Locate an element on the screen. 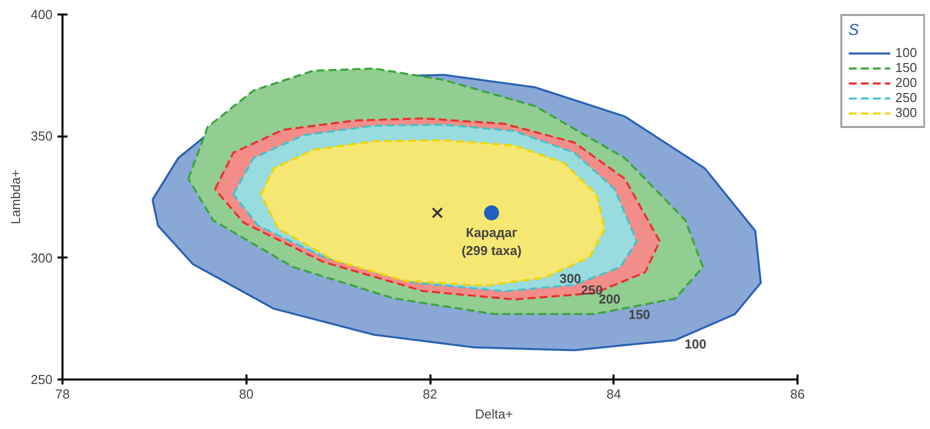  text: 300 is located at coordinates (570, 278).